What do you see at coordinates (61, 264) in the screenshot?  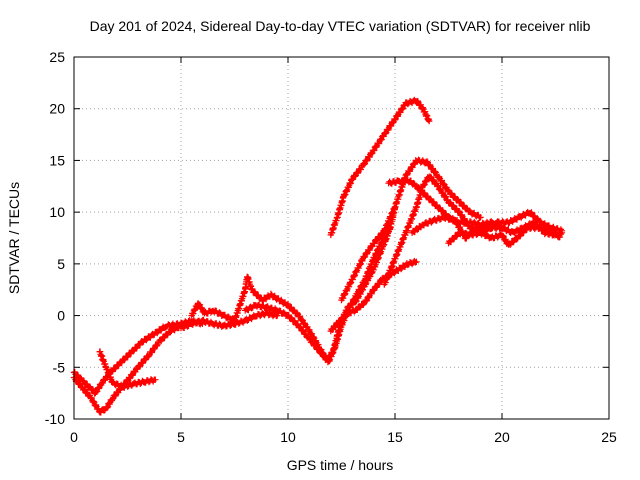 I see `y-tick-label: 5` at bounding box center [61, 264].